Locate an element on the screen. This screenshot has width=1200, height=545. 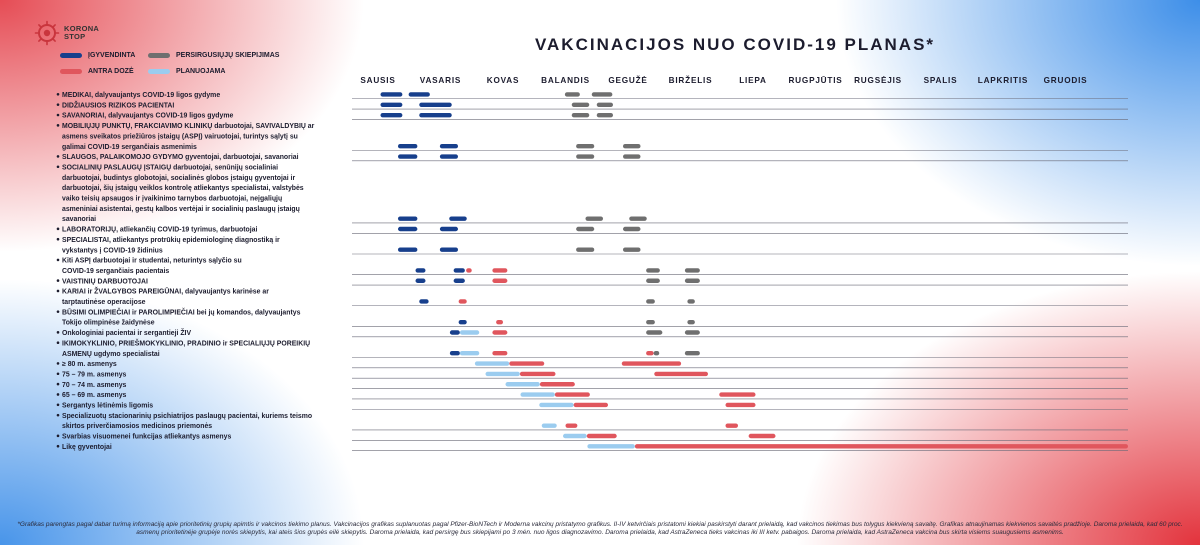
legend-label-previously-ill: PERSIRGUSIŲJŲ SKIEPIJIMAS is located at coordinates (228, 55).